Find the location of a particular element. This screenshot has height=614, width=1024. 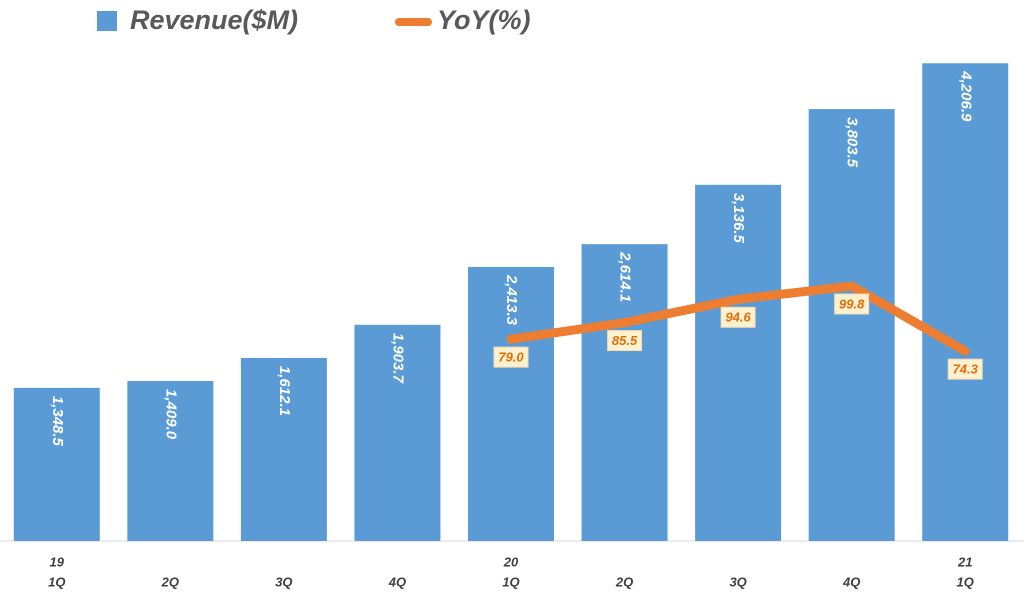

line-value-label: 85.5 is located at coordinates (625, 341).